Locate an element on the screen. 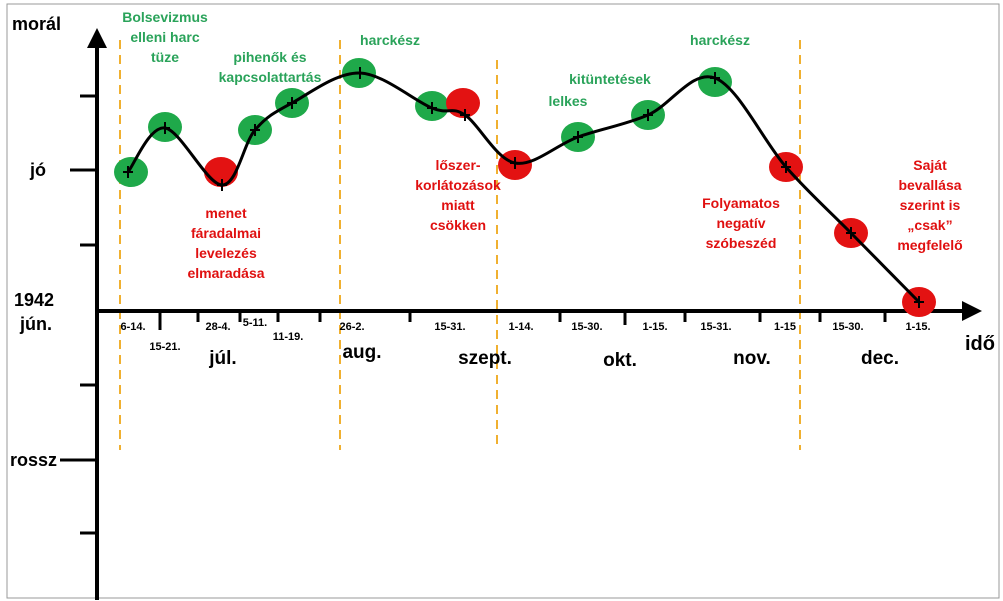  annotation: szerint is is located at coordinates (930, 205).